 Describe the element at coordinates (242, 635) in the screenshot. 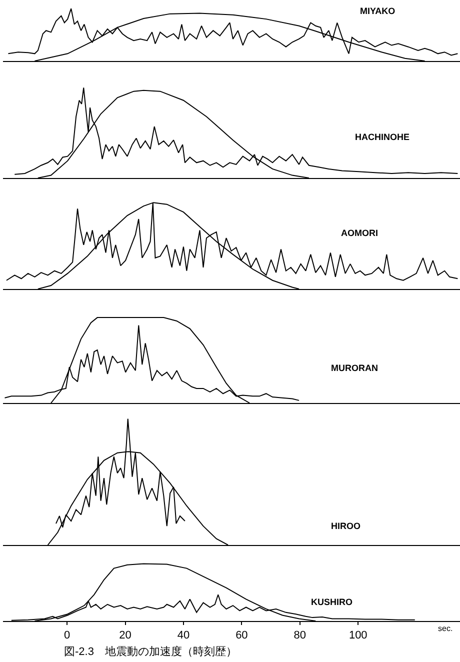

I see `x-tick-label: 60` at that location.